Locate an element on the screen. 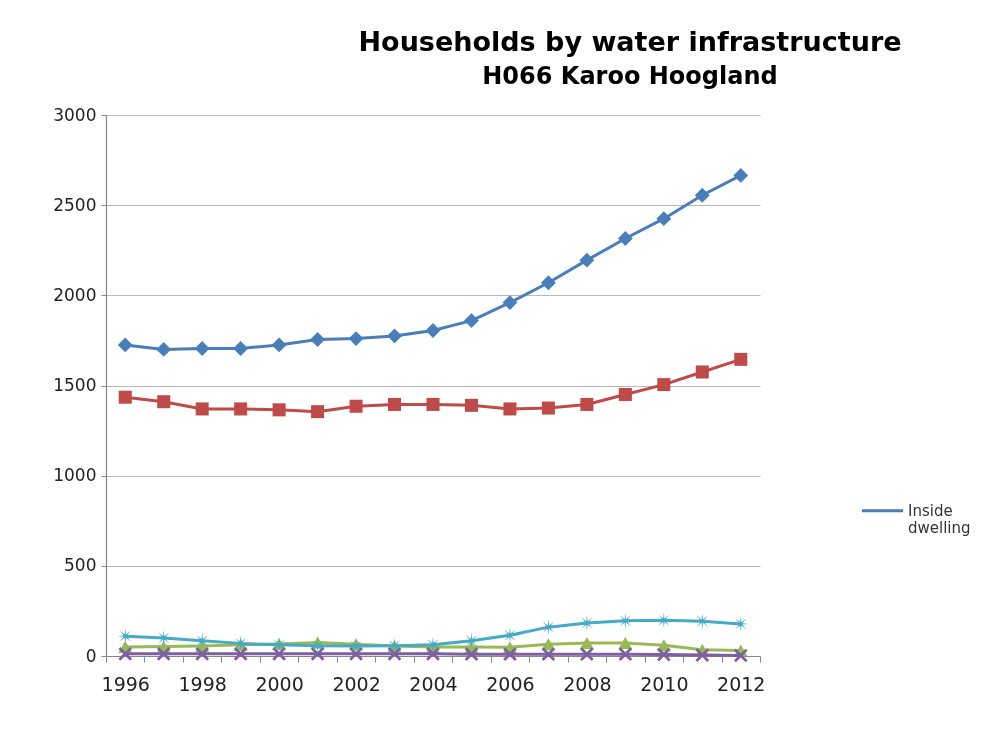  y-tick-label: 0 is located at coordinates (91, 655).